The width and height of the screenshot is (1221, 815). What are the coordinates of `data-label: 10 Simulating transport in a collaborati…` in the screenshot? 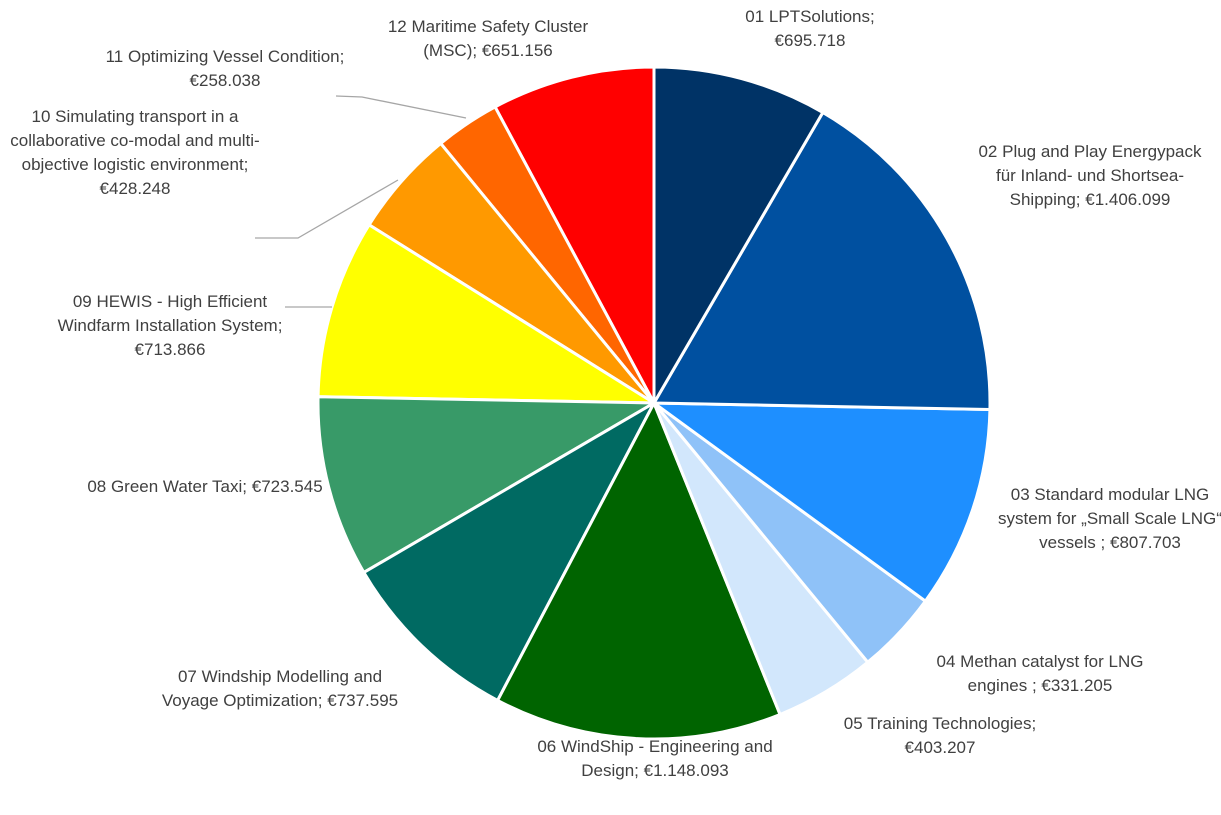 It's located at (135, 153).